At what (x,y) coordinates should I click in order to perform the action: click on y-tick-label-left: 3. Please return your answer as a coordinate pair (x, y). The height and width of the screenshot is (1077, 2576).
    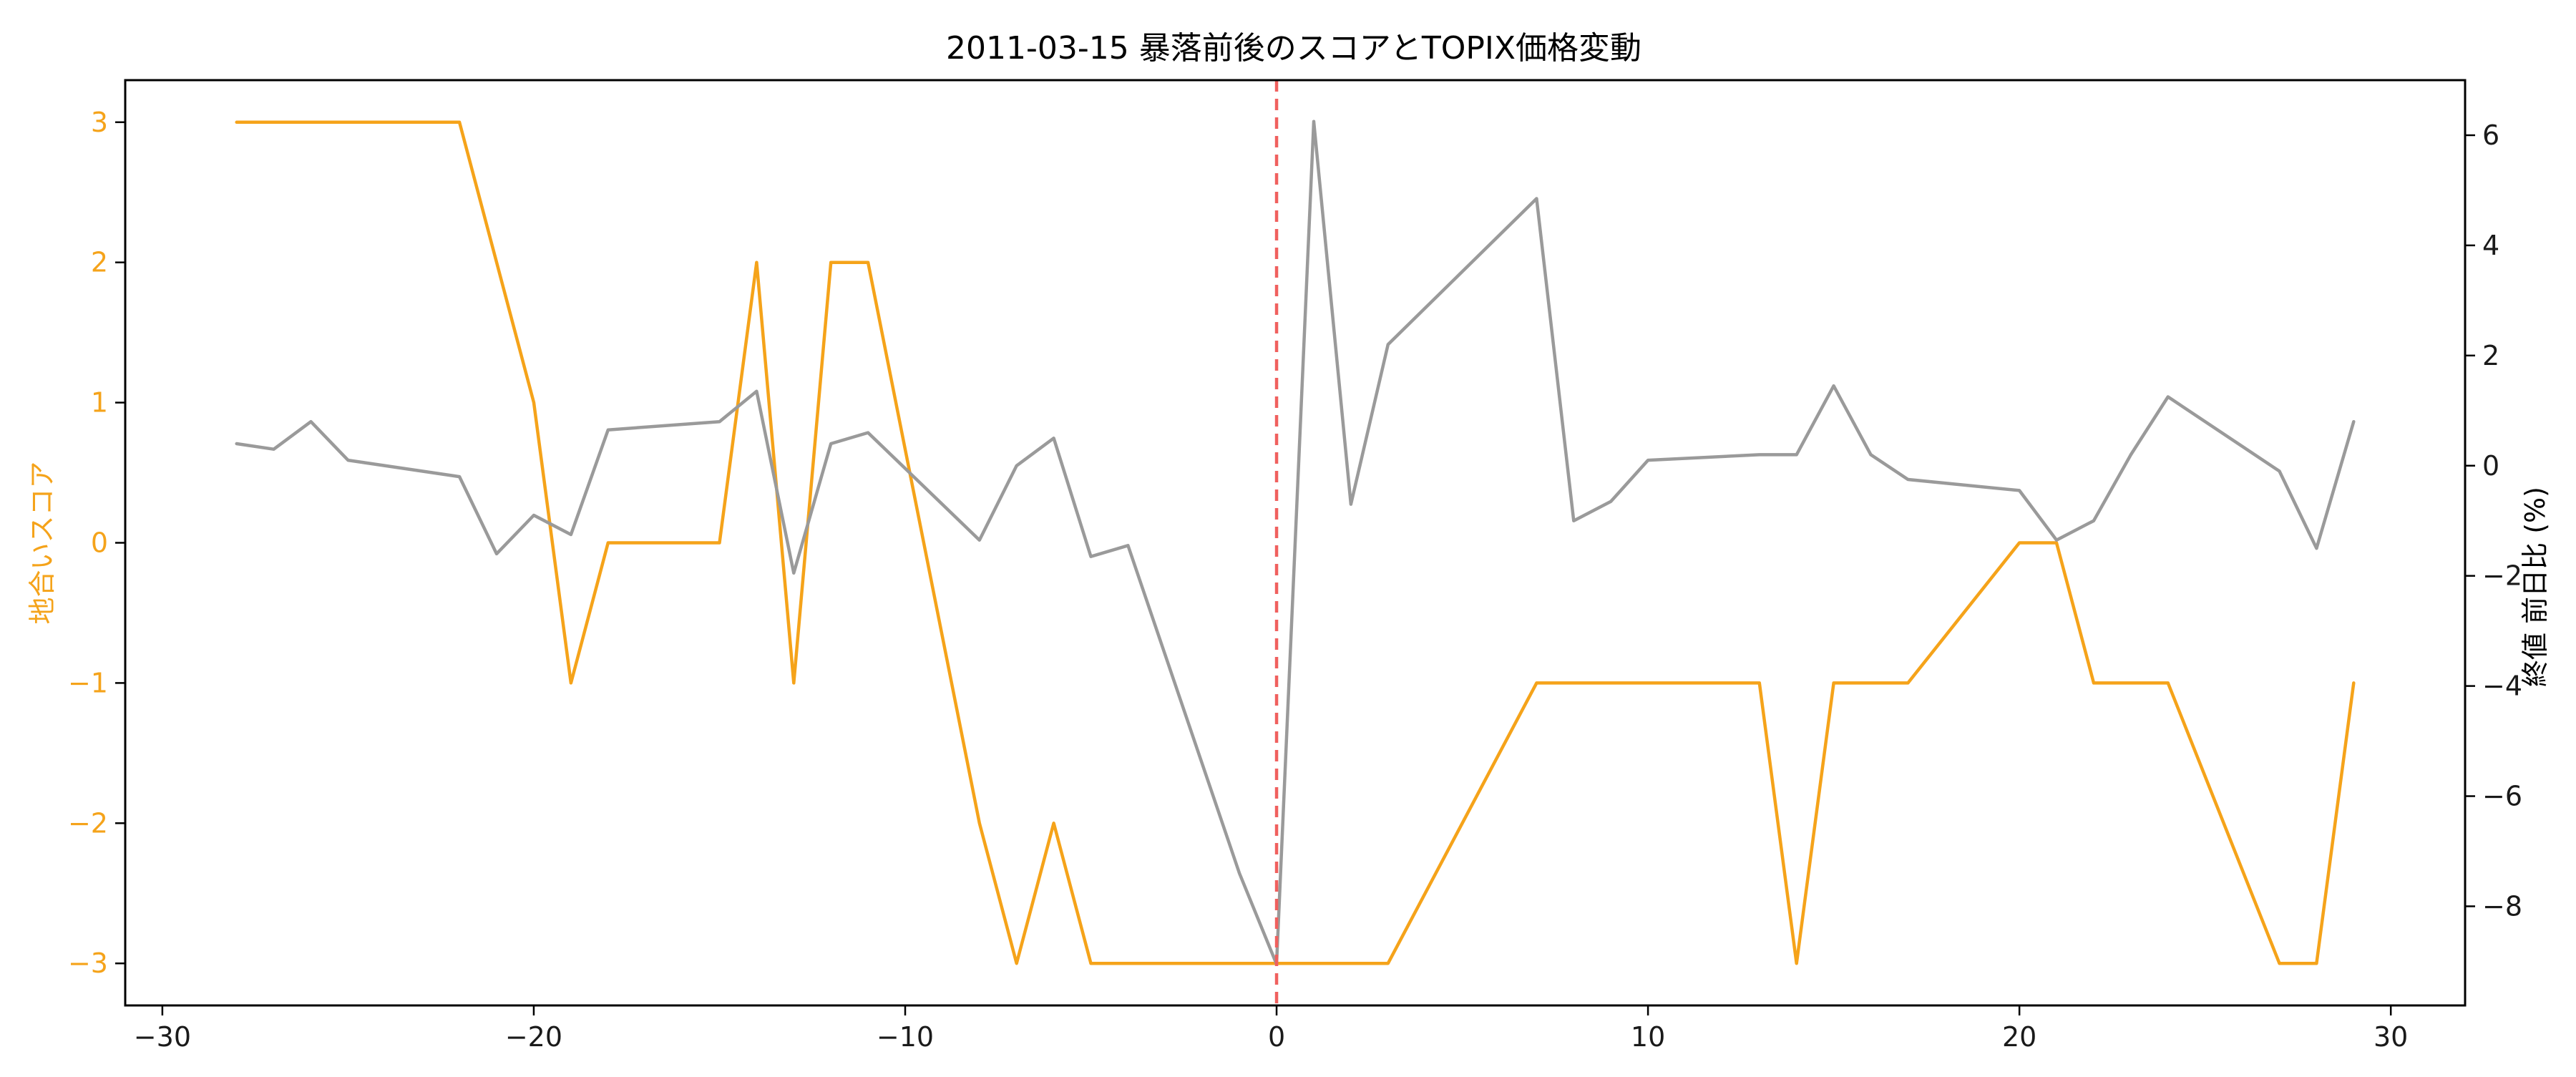
    Looking at the image, I should click on (100, 122).